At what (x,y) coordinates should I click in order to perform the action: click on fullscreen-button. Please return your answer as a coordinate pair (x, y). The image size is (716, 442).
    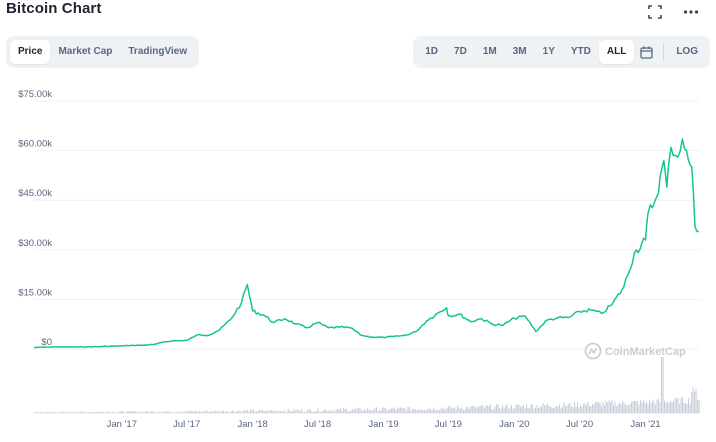
    Looking at the image, I should click on (655, 12).